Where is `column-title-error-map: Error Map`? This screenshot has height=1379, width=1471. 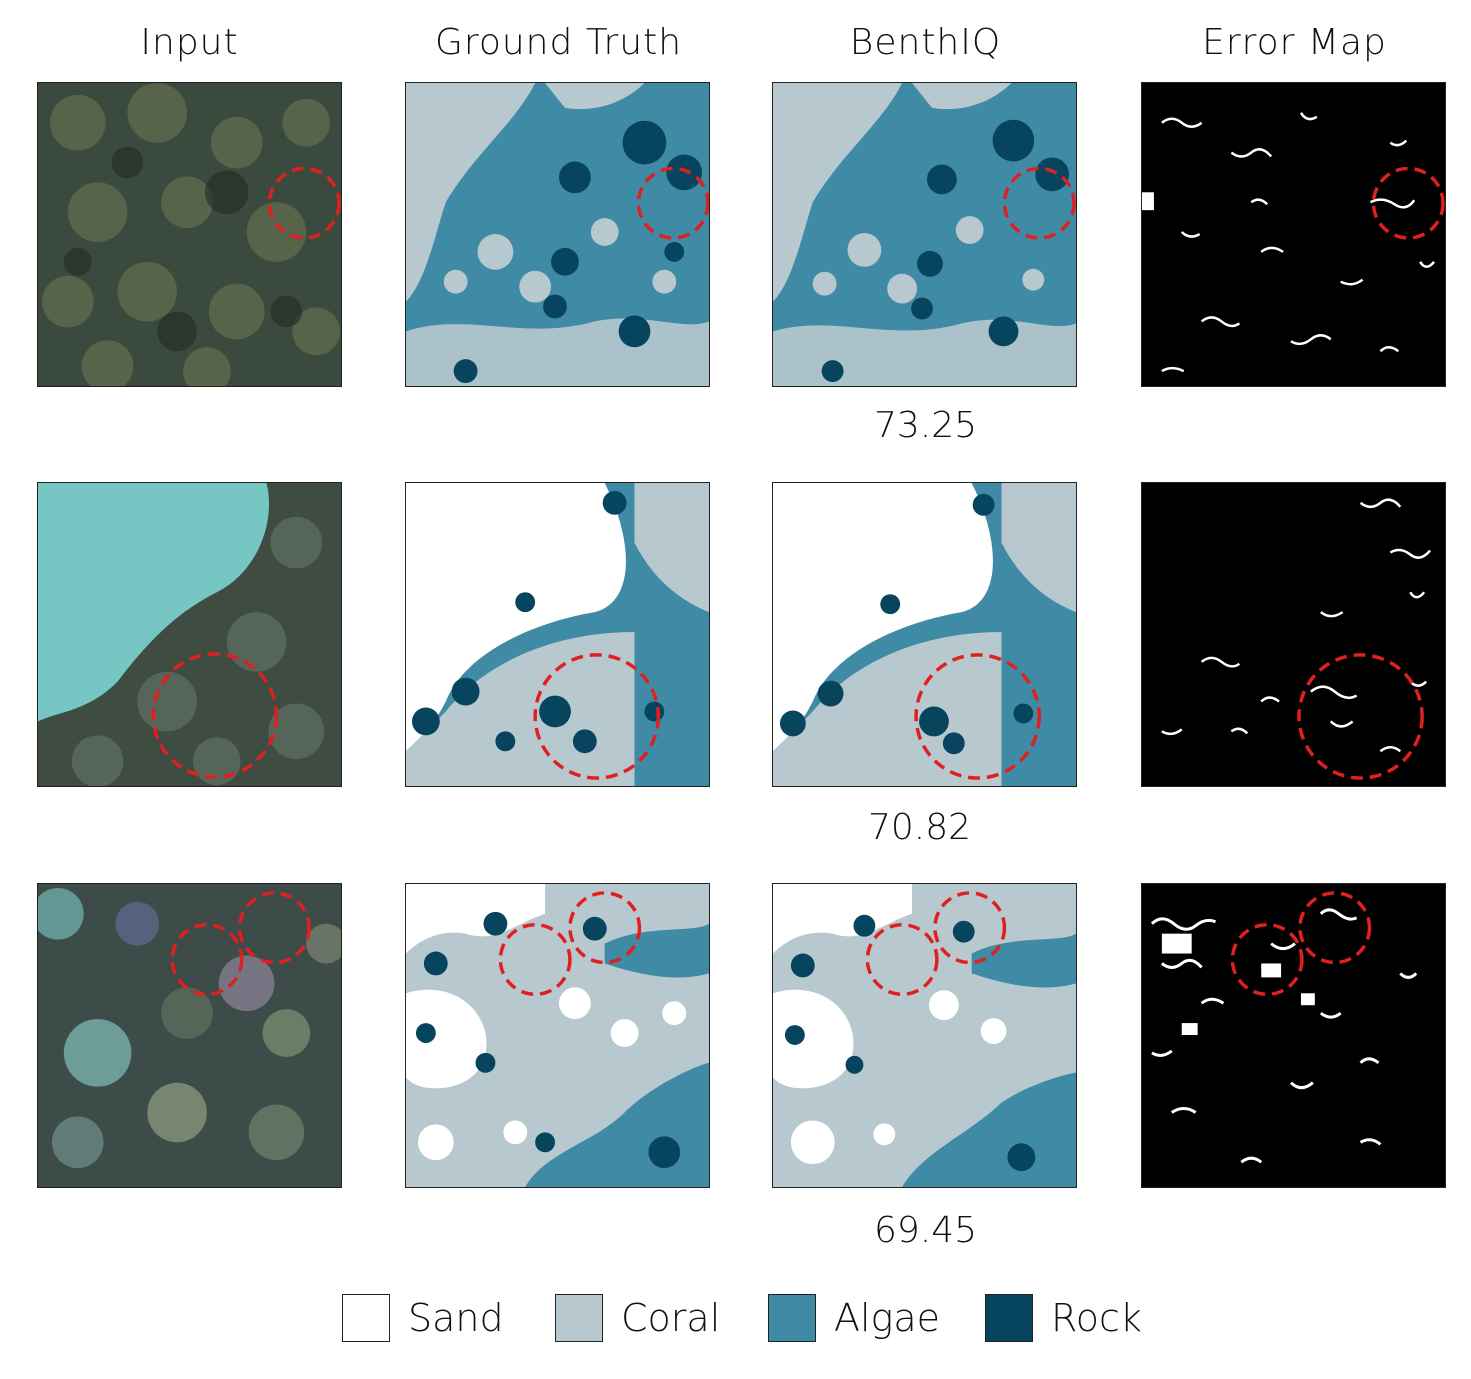
column-title-error-map: Error Map is located at coordinates (1294, 42).